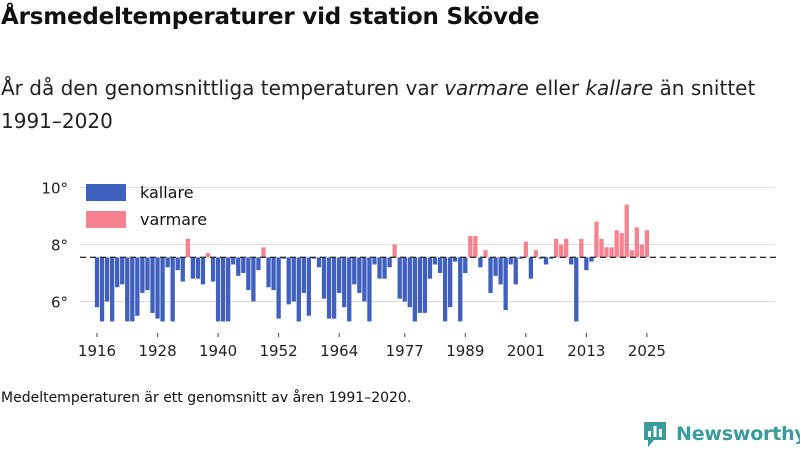 This screenshot has height=450, width=800. What do you see at coordinates (177, 264) in the screenshot?
I see `bar-1932` at bounding box center [177, 264].